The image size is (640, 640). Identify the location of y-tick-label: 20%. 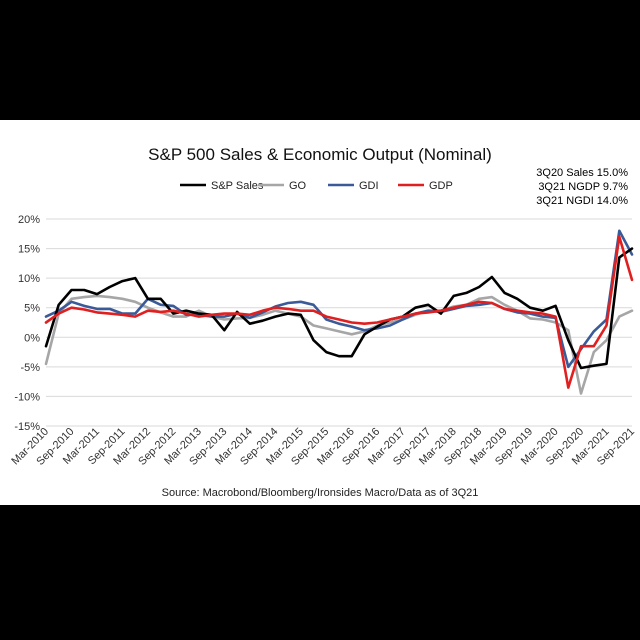
(29, 220).